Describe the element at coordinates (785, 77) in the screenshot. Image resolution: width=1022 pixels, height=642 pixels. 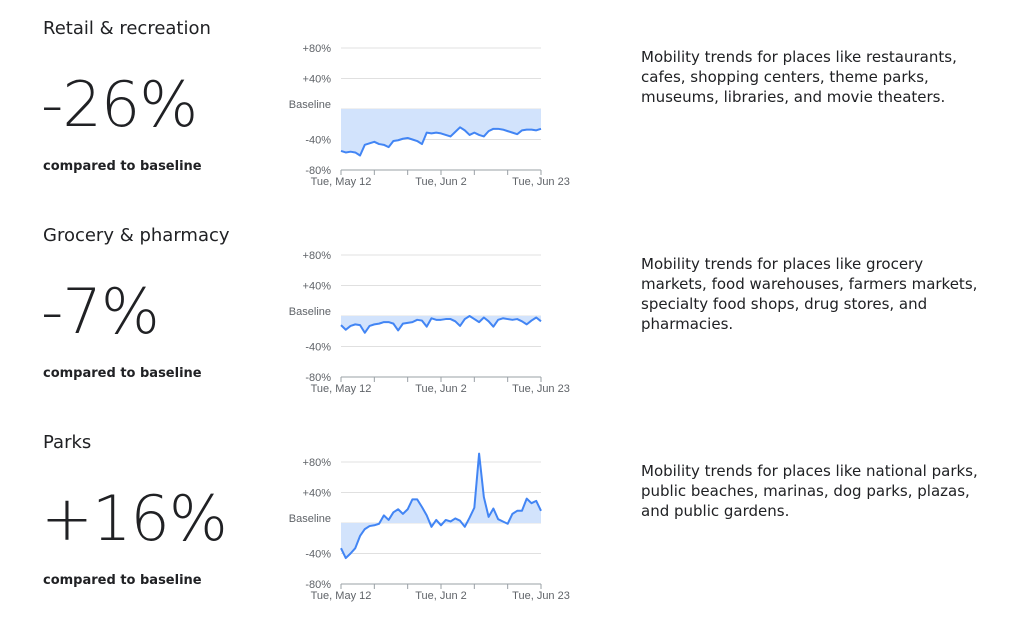
I see `description-line: cafes, shopping centers, theme parks,` at that location.